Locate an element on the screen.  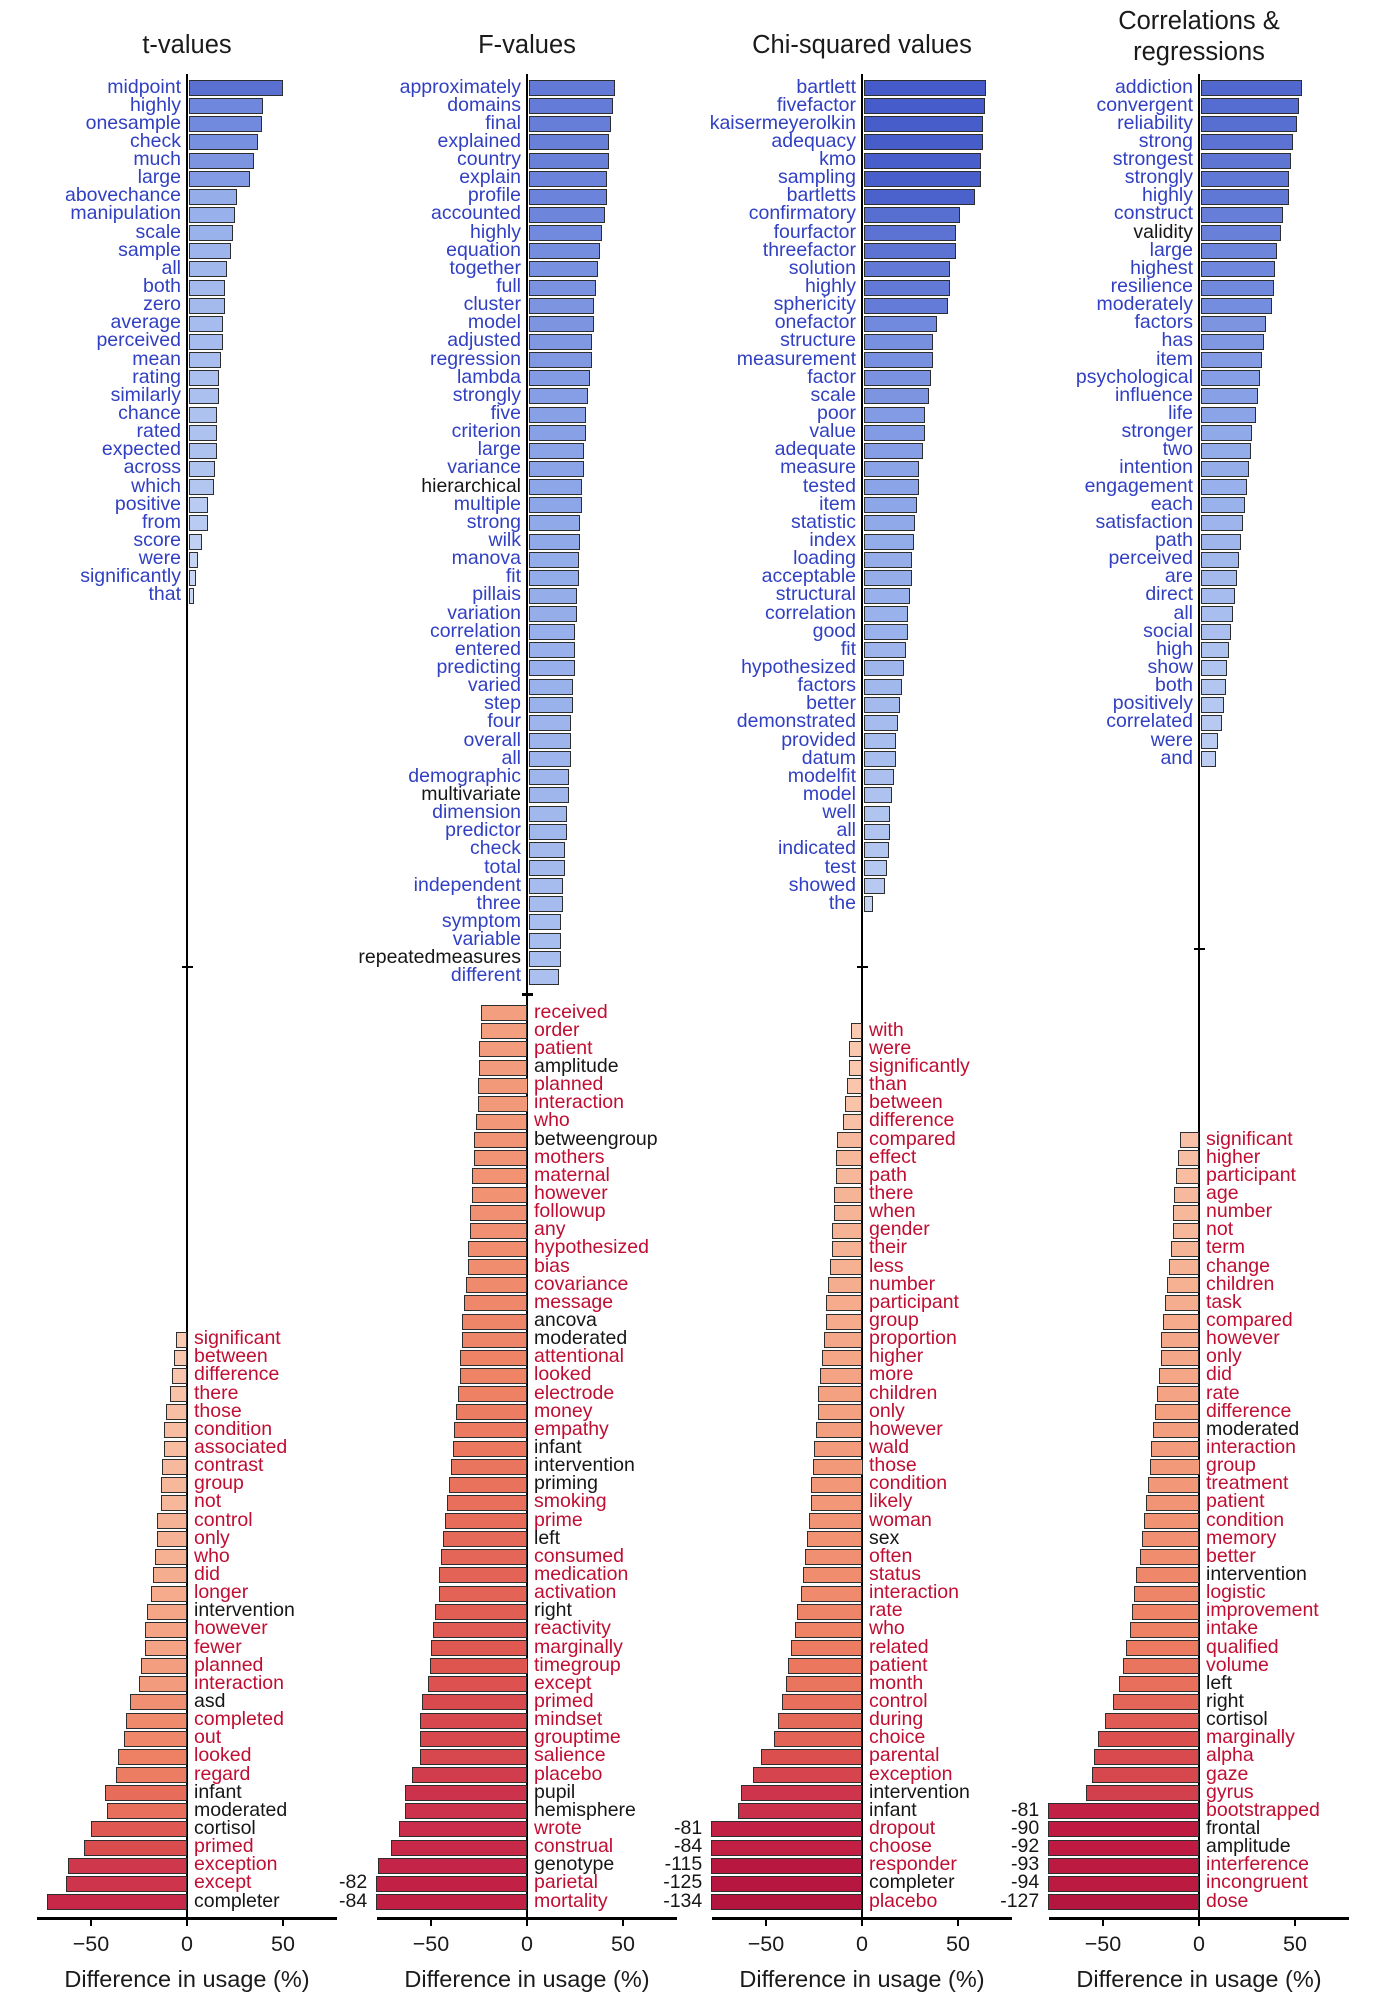
bar-label: patient is located at coordinates (1235, 1501).